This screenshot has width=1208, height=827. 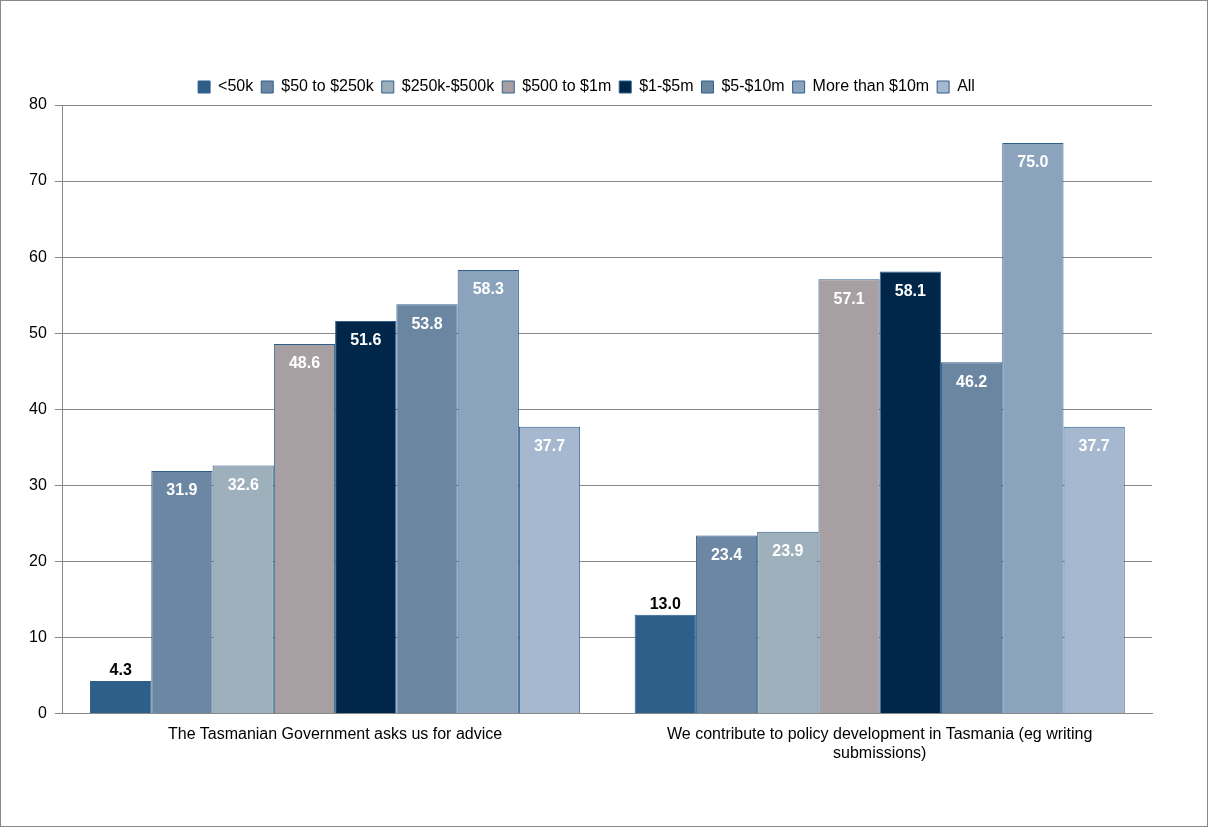 I want to click on y-tick-label: 60, so click(x=38, y=256).